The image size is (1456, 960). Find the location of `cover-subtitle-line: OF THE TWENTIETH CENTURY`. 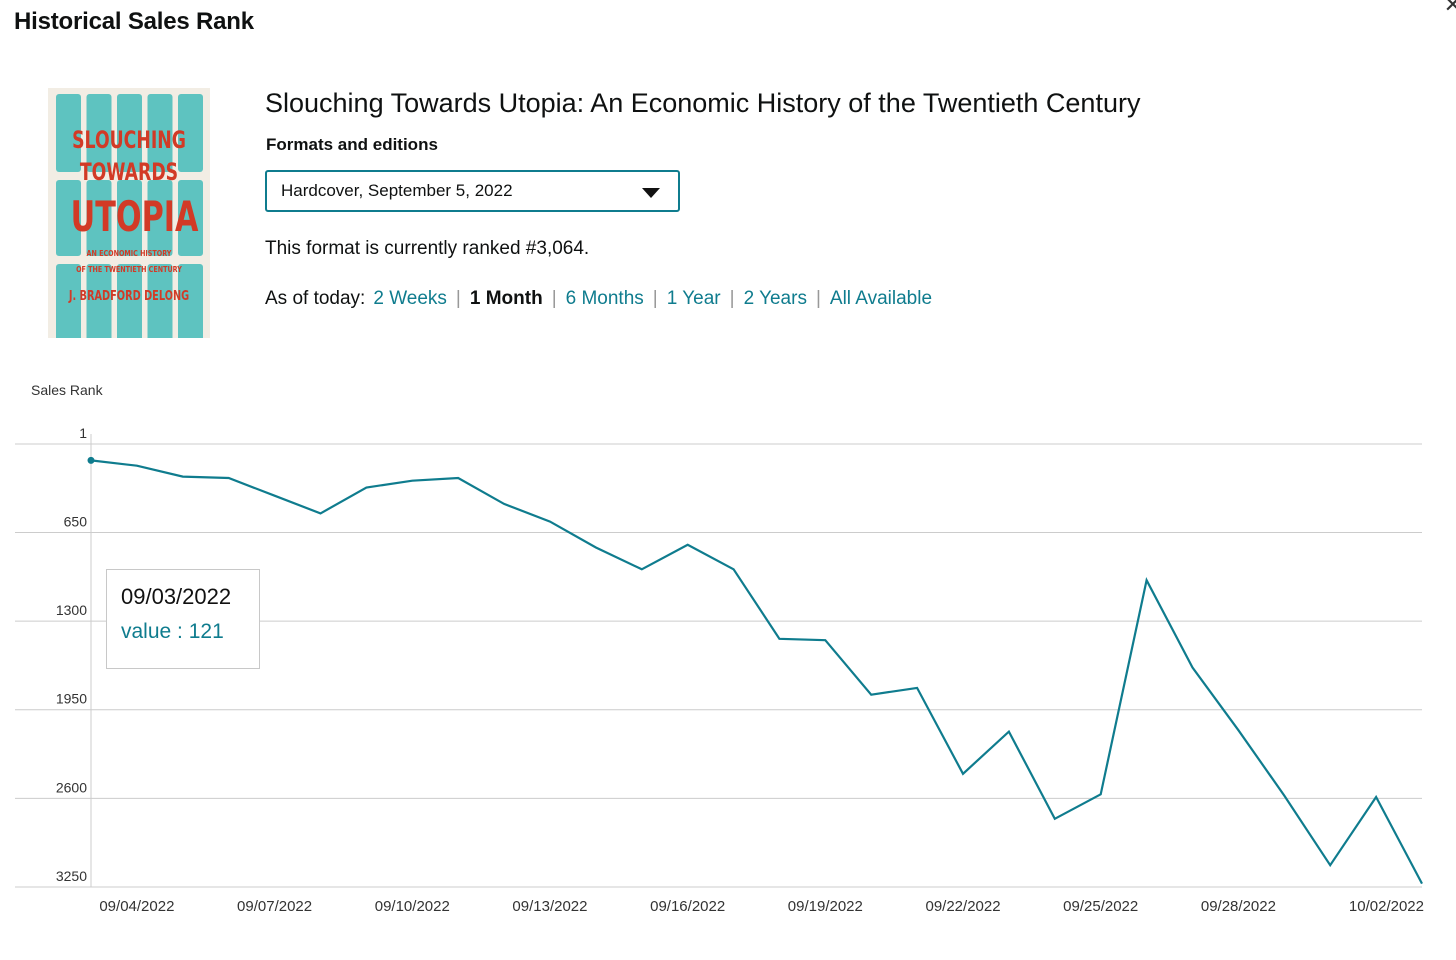

cover-subtitle-line: OF THE TWENTIETH CENTURY is located at coordinates (129, 269).